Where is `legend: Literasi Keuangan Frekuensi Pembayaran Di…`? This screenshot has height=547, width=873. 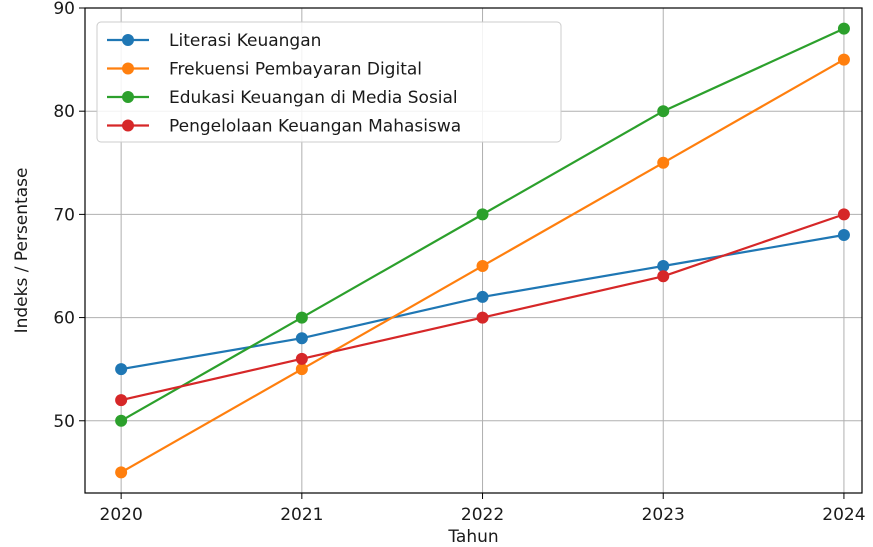 legend: Literasi Keuangan Frekuensi Pembayaran Di… is located at coordinates (329, 82).